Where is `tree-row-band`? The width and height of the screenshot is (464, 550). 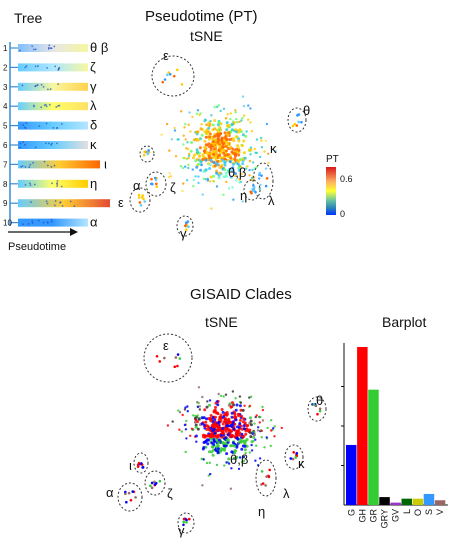
tree-row-band is located at coordinates (53, 125).